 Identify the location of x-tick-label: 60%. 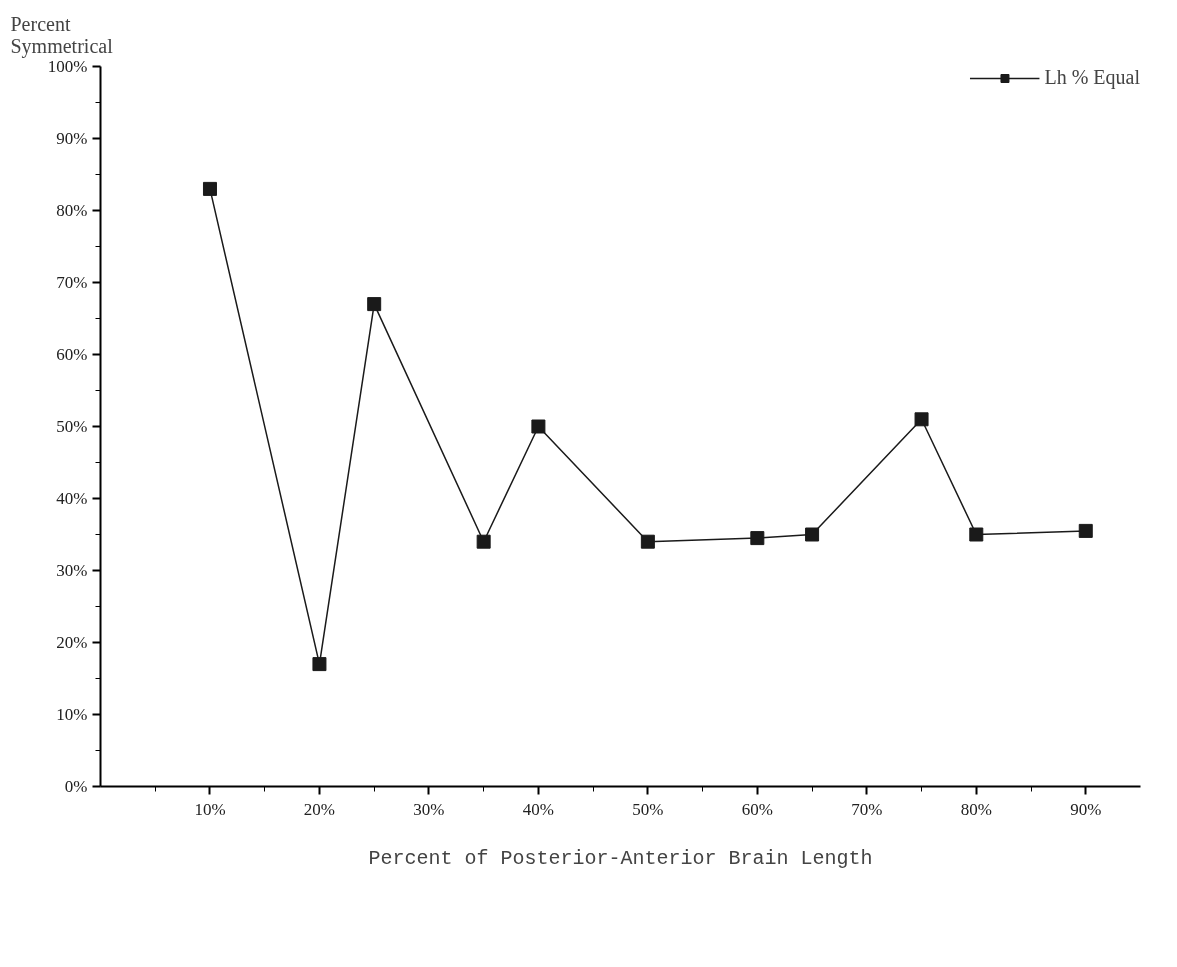
(757, 809).